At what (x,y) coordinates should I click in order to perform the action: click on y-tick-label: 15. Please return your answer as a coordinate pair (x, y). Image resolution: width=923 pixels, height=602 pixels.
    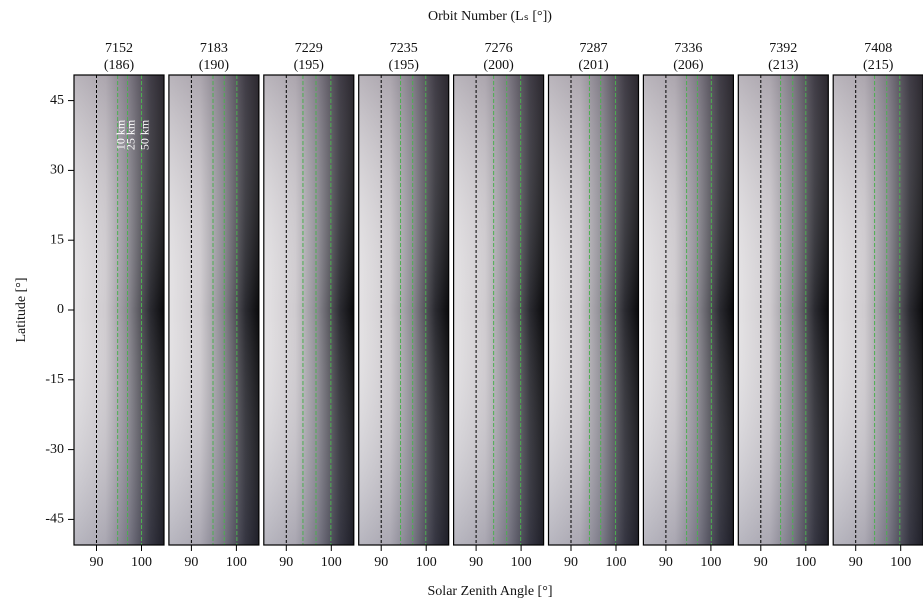
    Looking at the image, I should click on (57, 239).